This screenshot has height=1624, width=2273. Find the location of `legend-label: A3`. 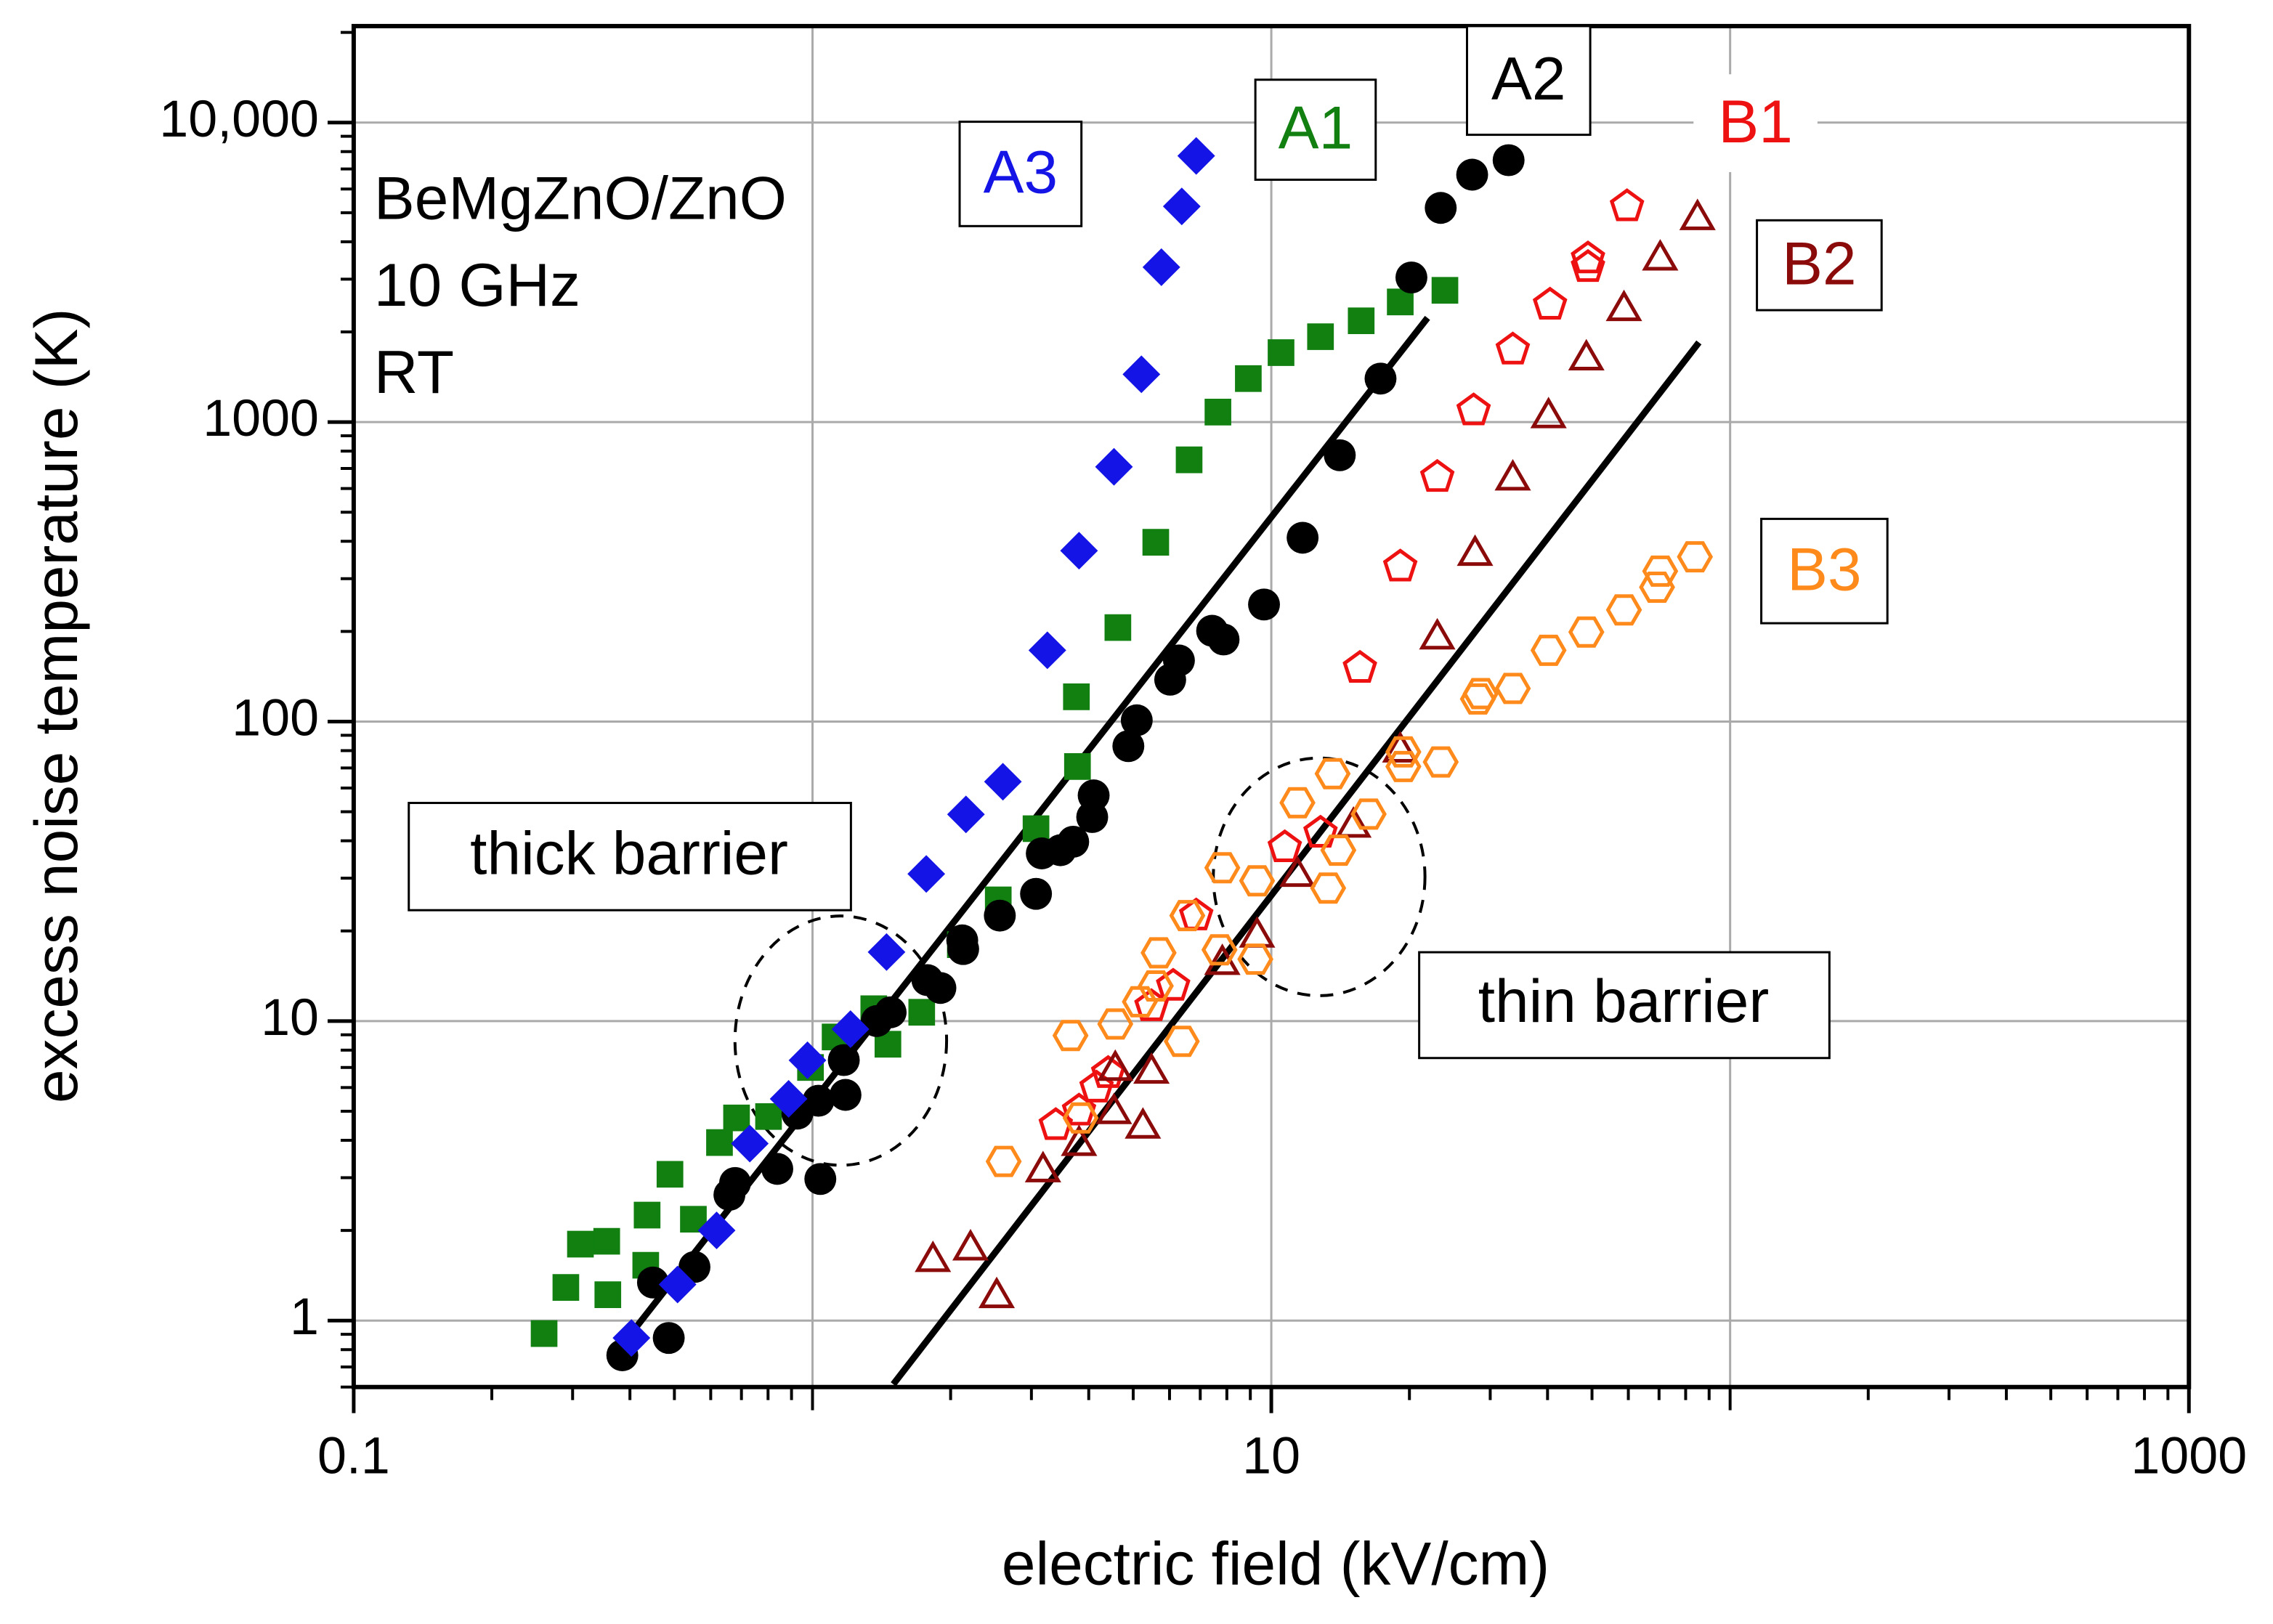

legend-label: A3 is located at coordinates (1021, 172).